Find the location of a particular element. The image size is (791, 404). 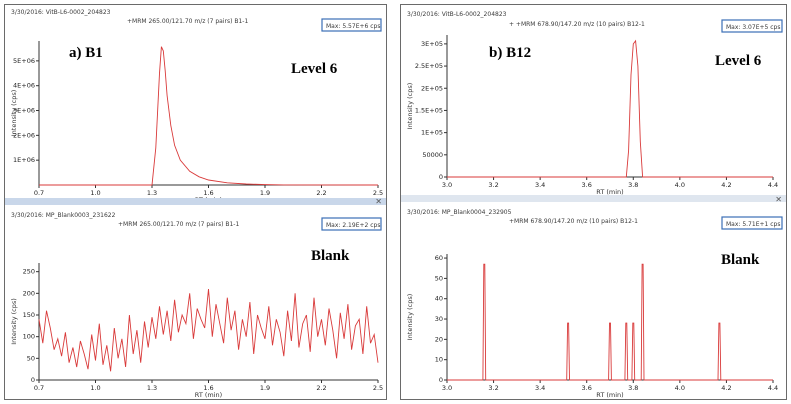

max-label: Max: 2.19E+2 cps is located at coordinates (353, 225).